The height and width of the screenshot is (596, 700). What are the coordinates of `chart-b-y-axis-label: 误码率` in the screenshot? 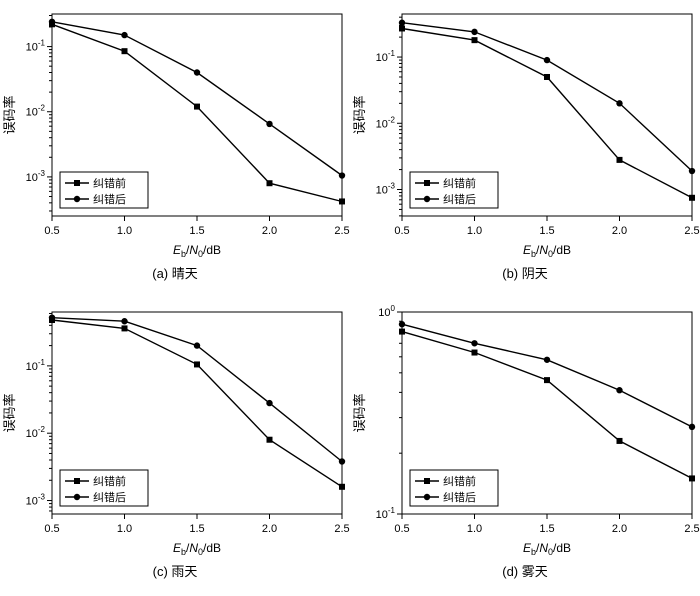 It's located at (359, 114).